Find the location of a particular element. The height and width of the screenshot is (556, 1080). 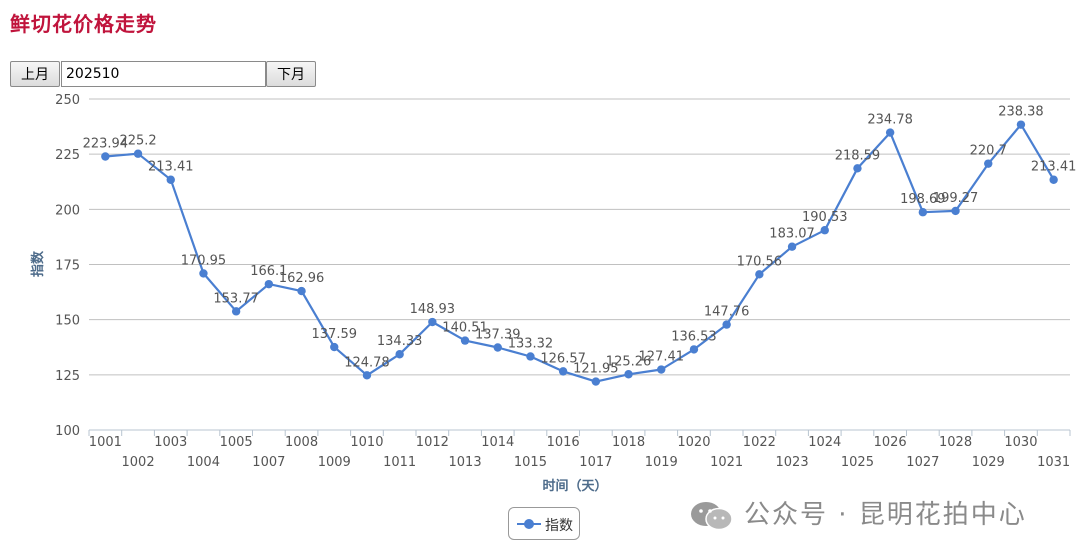

data-label: 137.59 is located at coordinates (335, 334).